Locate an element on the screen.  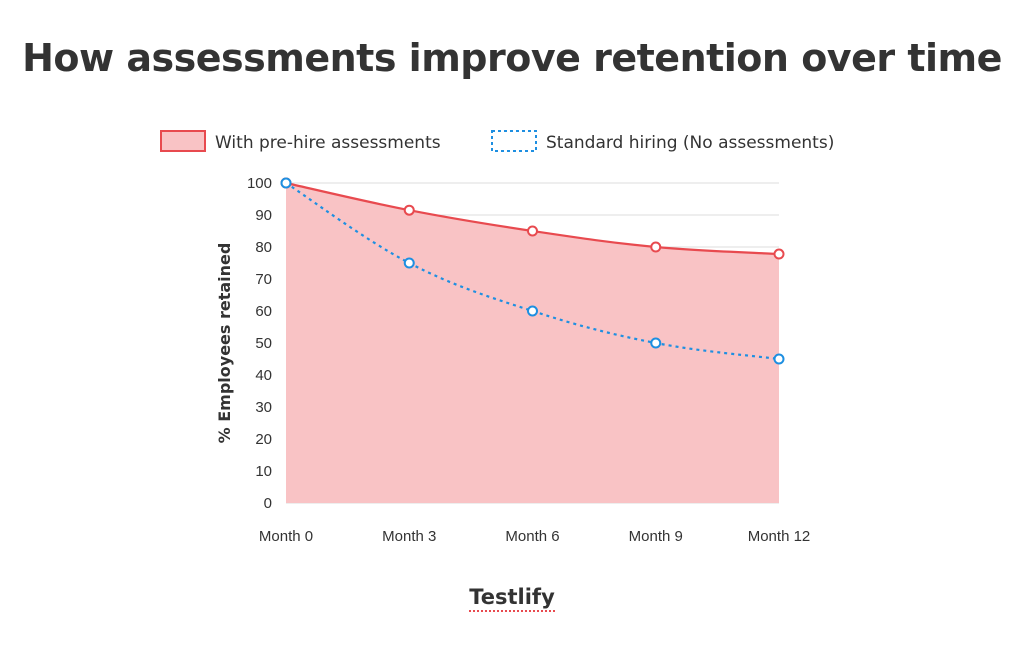
brand-name: Testlify is located at coordinates (512, 599).